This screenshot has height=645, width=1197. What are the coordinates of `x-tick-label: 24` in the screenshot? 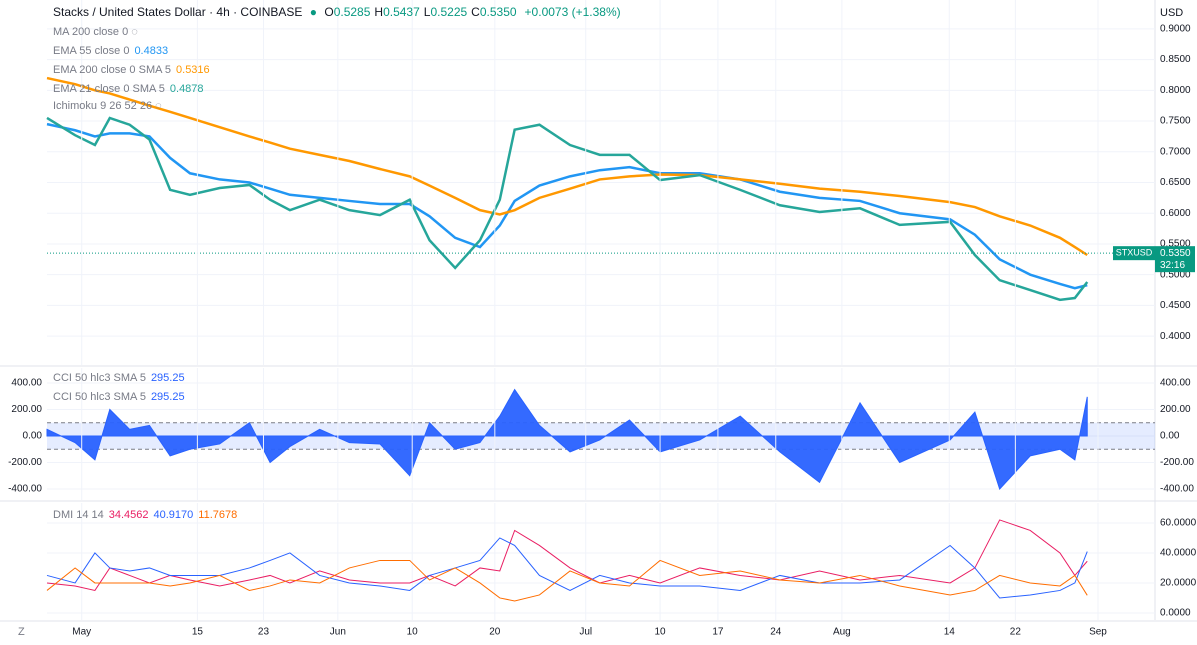 It's located at (776, 632).